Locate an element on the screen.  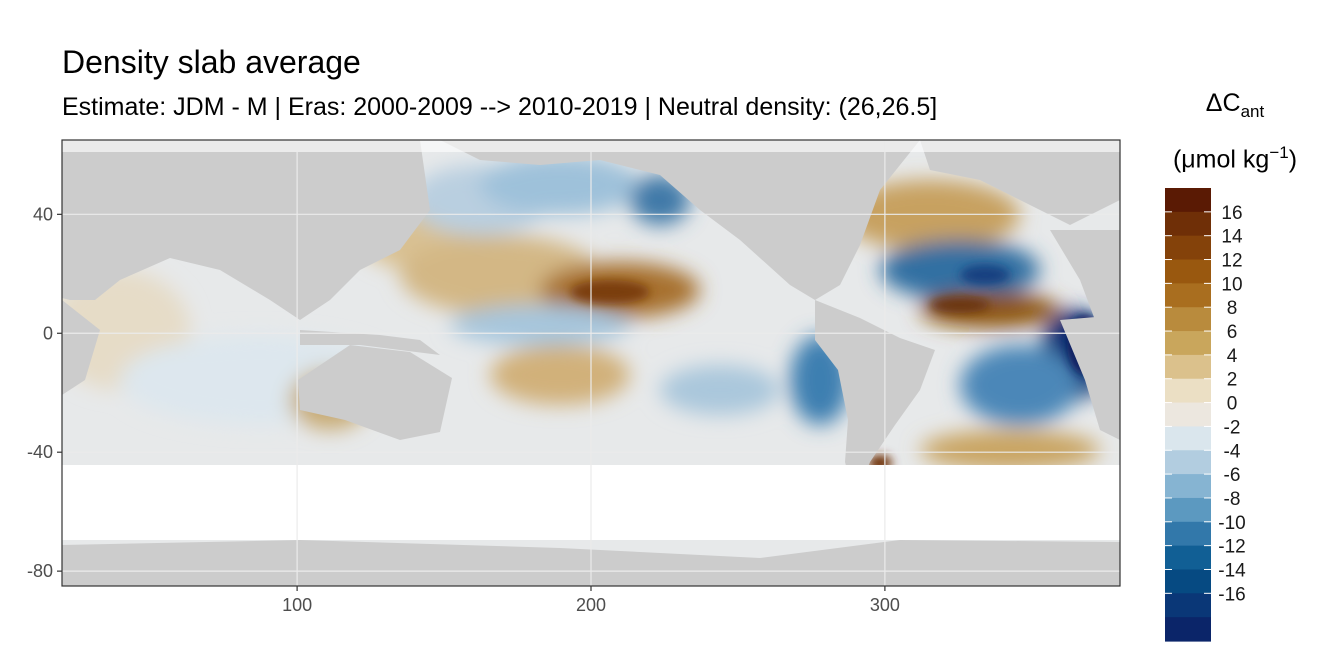
land-indonesia is located at coordinates (370, 342).